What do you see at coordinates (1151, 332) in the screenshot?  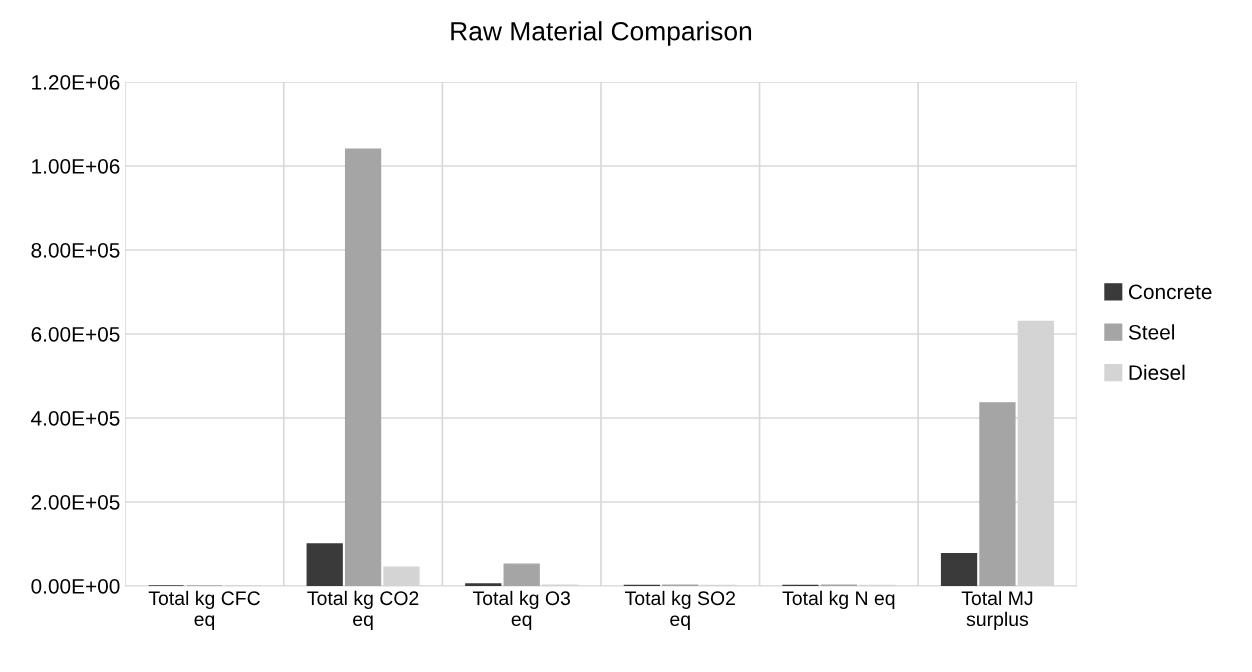 I see `legend-label: Steel` at bounding box center [1151, 332].